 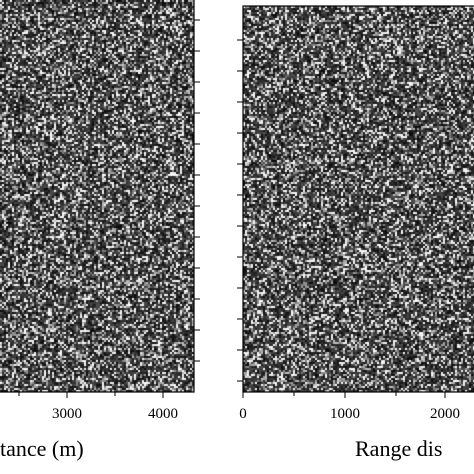 What do you see at coordinates (344, 395) in the screenshot?
I see `right-x-ticks` at bounding box center [344, 395].